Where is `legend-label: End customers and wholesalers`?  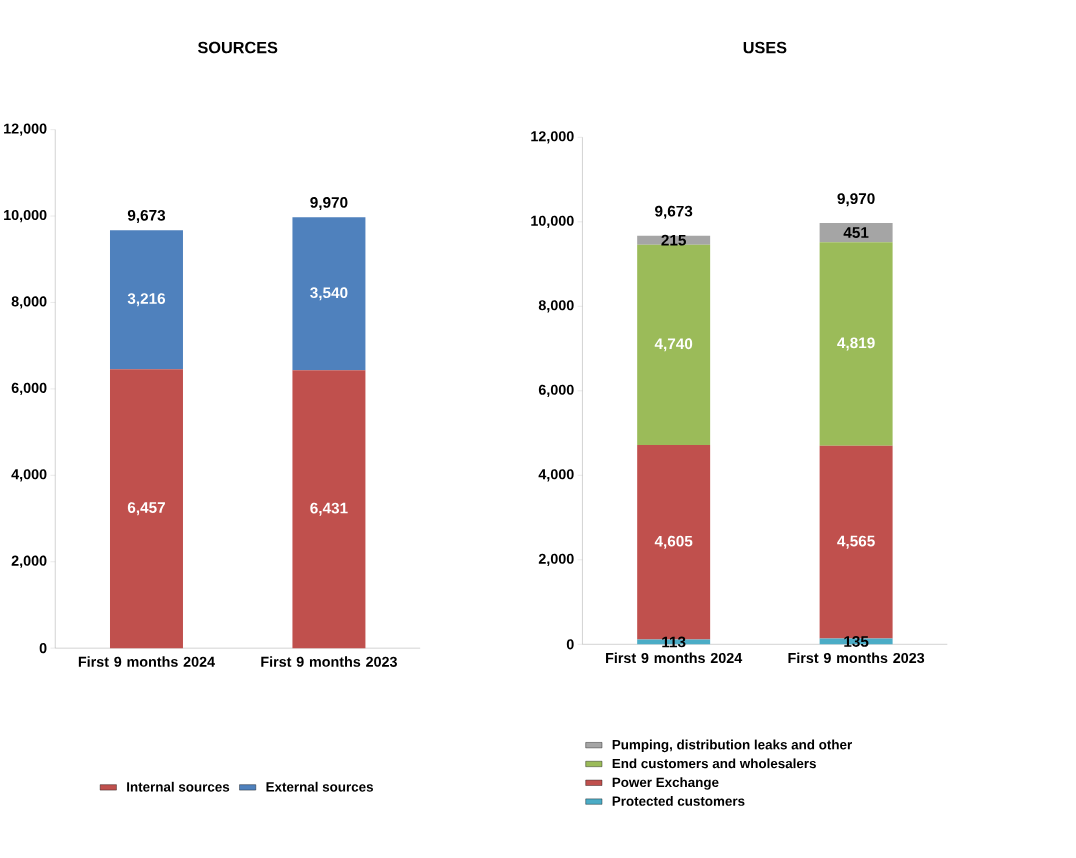 legend-label: End customers and wholesalers is located at coordinates (714, 763).